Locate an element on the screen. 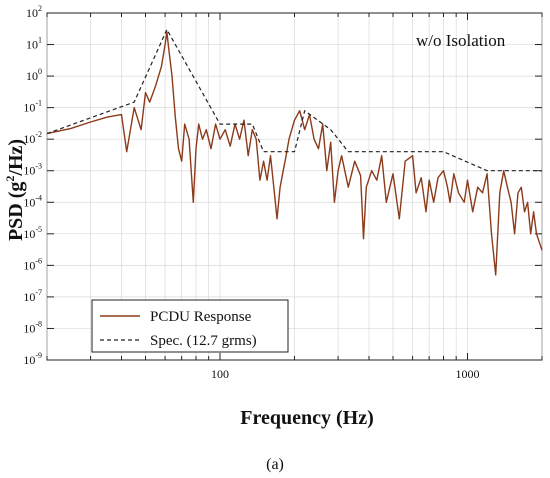 The image size is (550, 478). y-tick-label: 10⁻⁶ is located at coordinates (32, 264).